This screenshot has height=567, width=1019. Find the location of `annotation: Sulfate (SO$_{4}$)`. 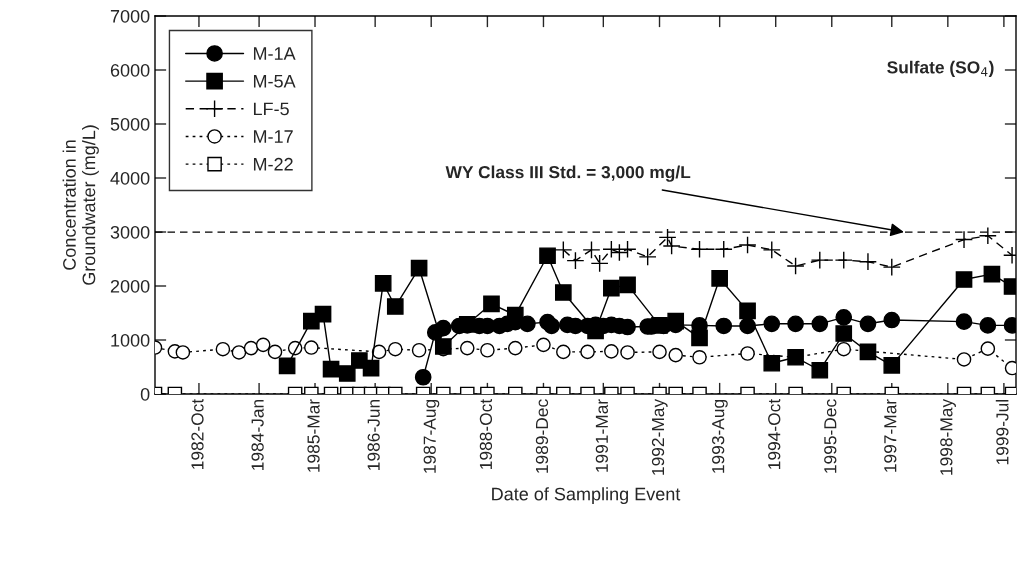

annotation: Sulfate (SO$_{4}$) is located at coordinates (940, 68).